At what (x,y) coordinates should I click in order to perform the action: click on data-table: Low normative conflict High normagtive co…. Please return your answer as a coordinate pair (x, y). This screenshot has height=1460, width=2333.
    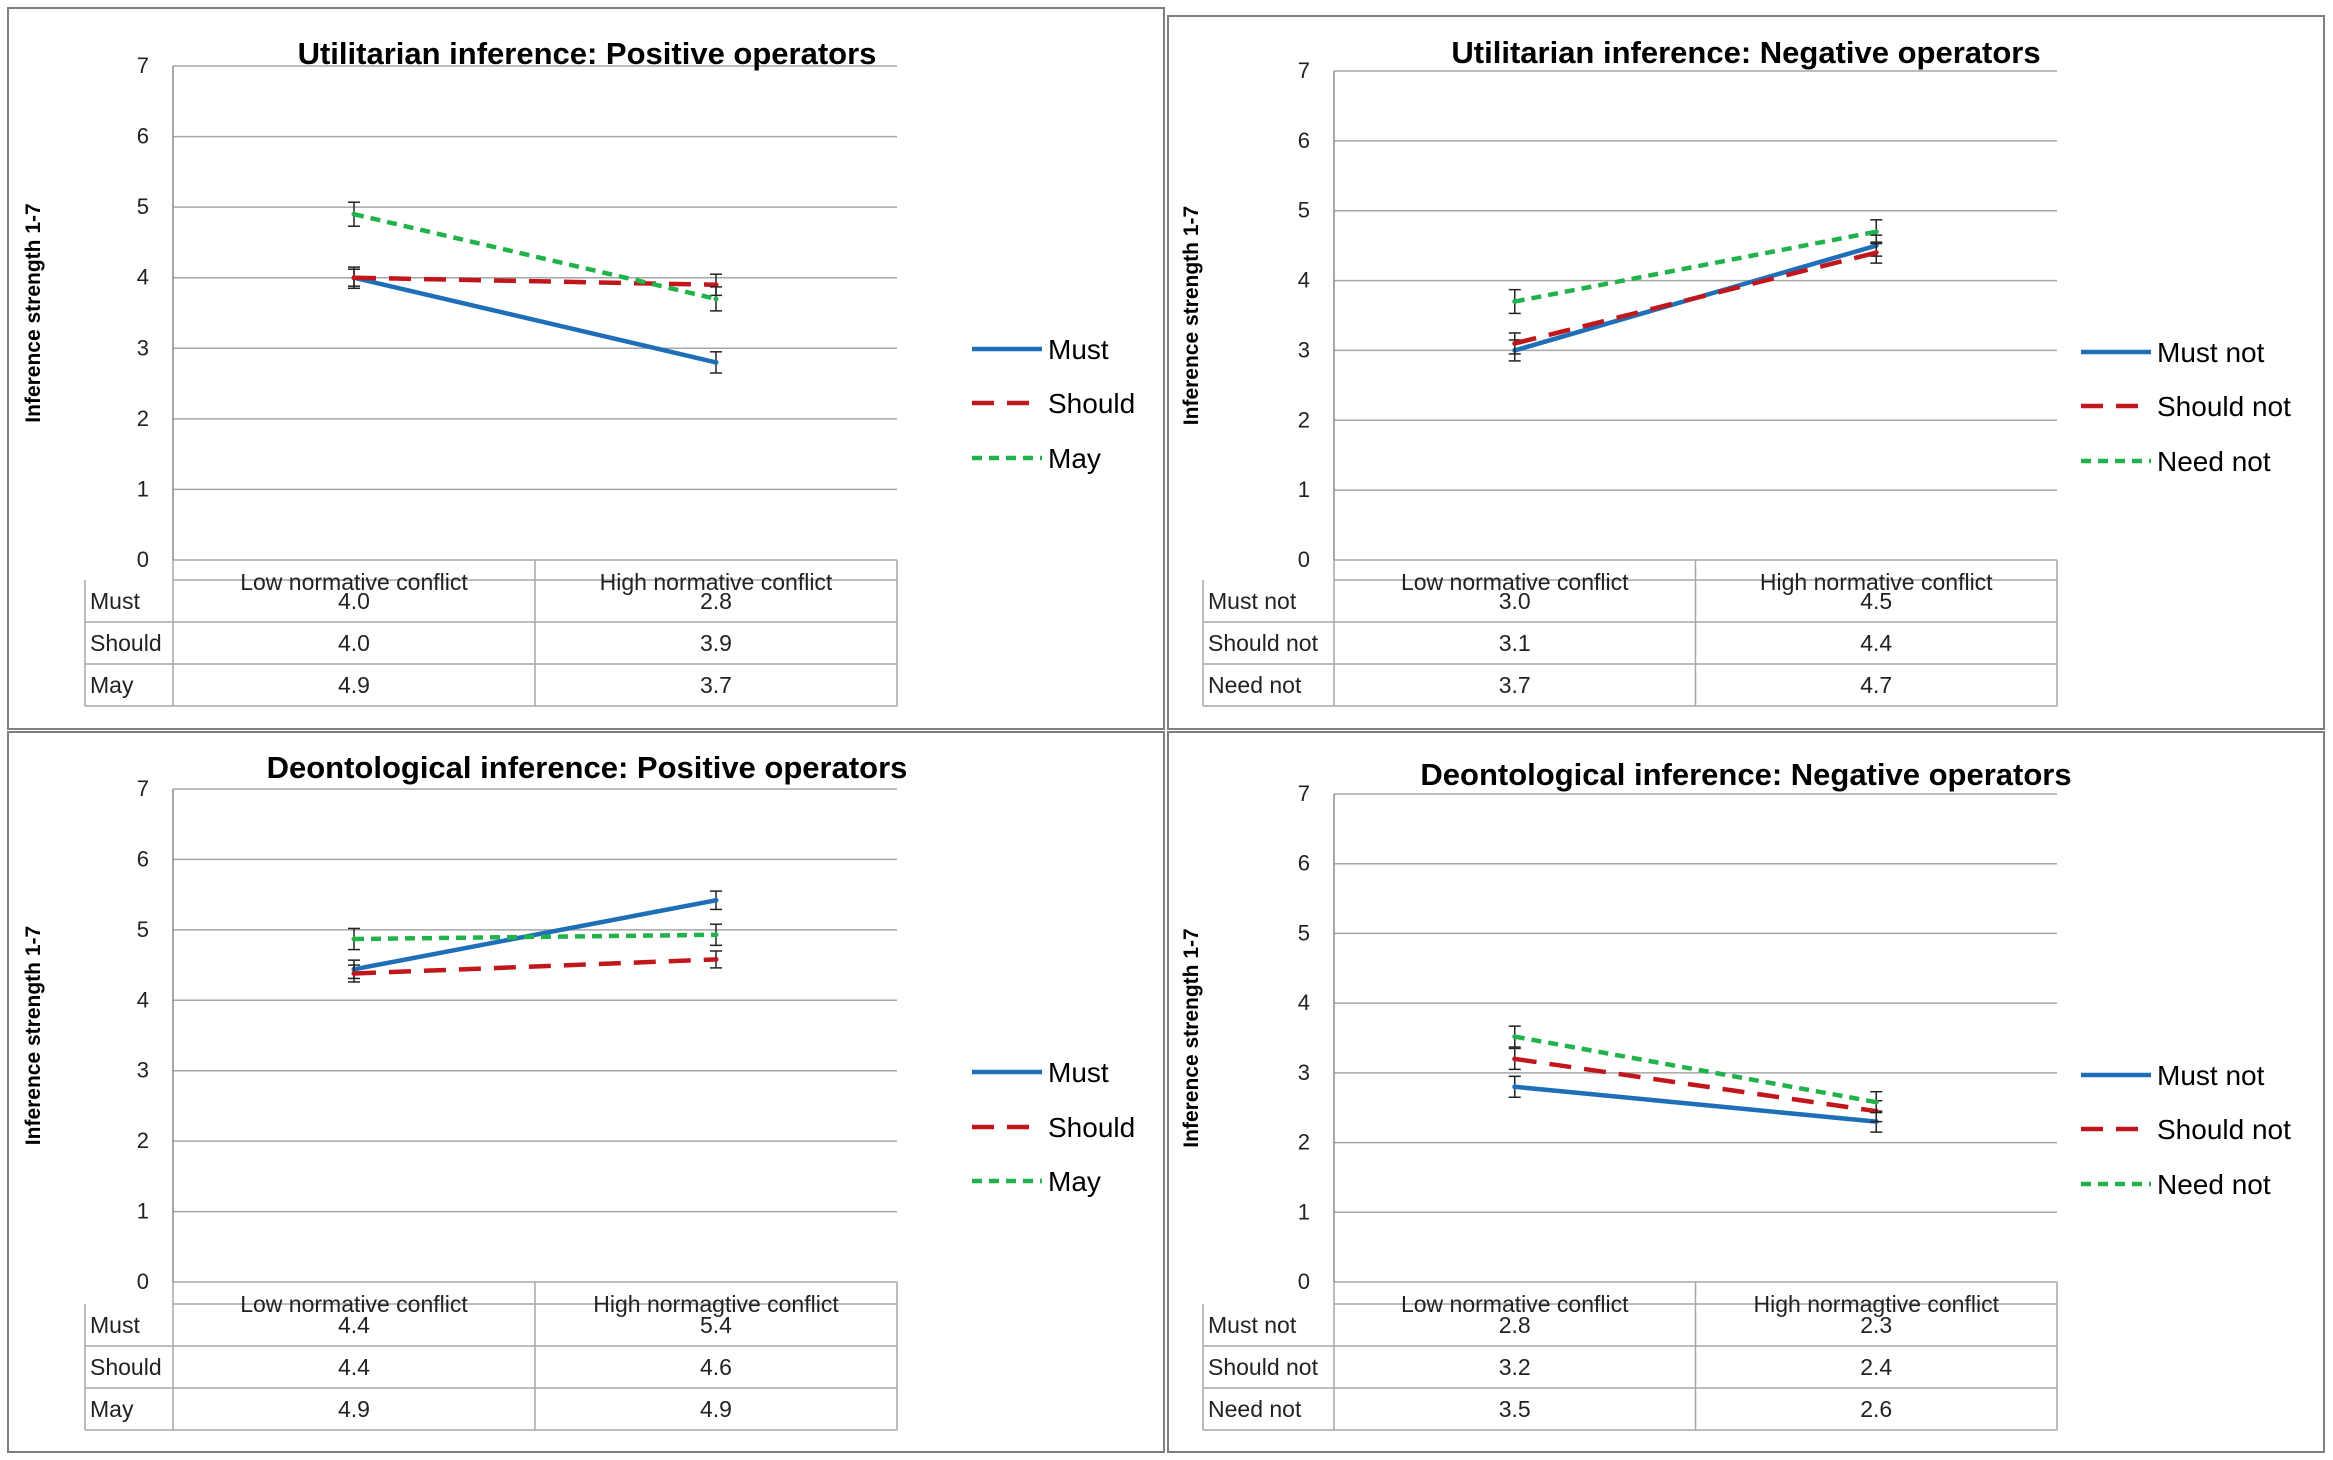
    Looking at the image, I should click on (491, 1356).